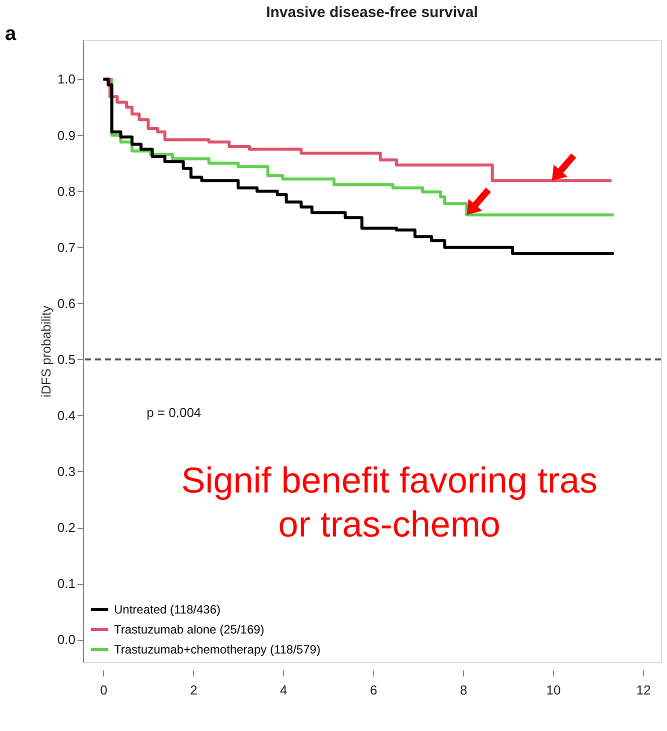 The width and height of the screenshot is (667, 731). Describe the element at coordinates (66, 135) in the screenshot. I see `y-tick-label: 0.9` at that location.